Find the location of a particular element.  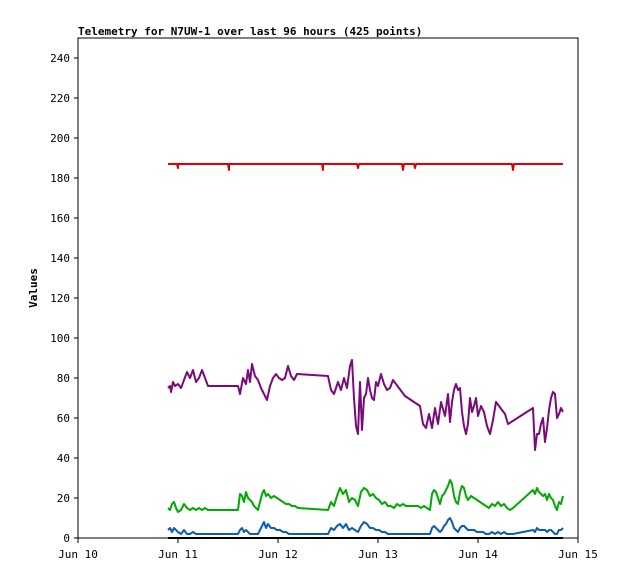

y-tick-label: 80 is located at coordinates (63, 378).